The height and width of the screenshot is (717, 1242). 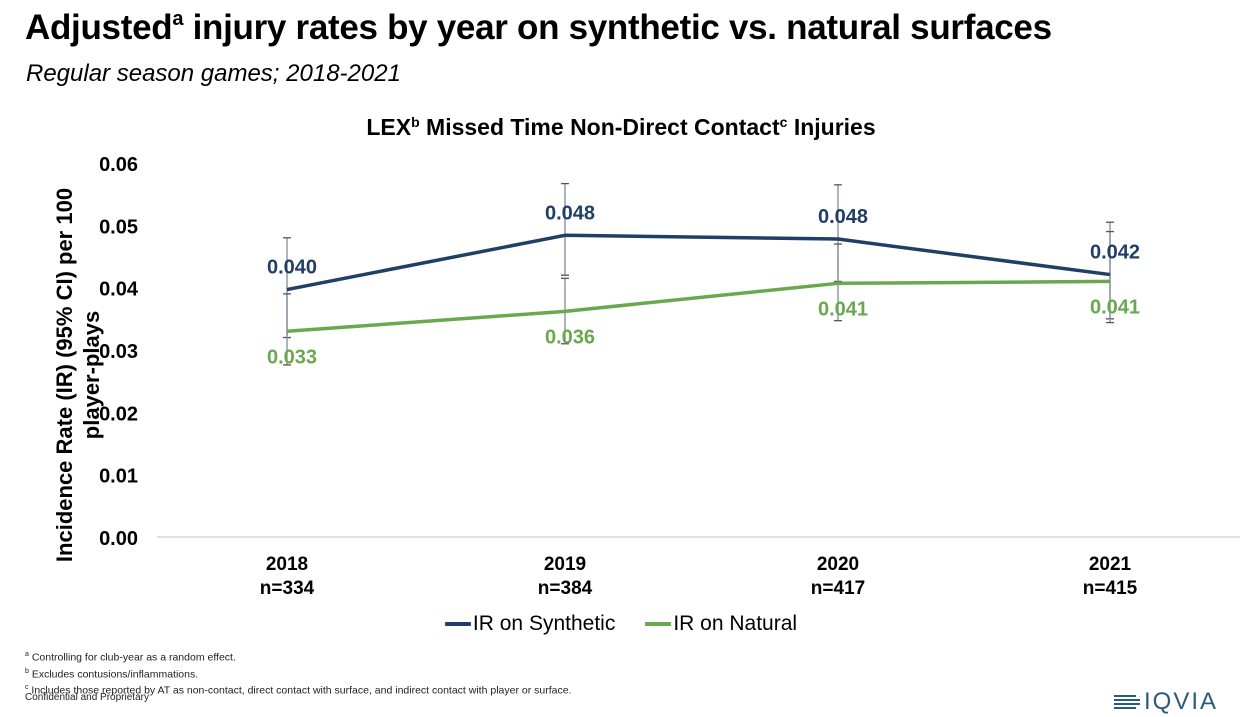 I want to click on x-tick-label: 2018, so click(x=287, y=564).